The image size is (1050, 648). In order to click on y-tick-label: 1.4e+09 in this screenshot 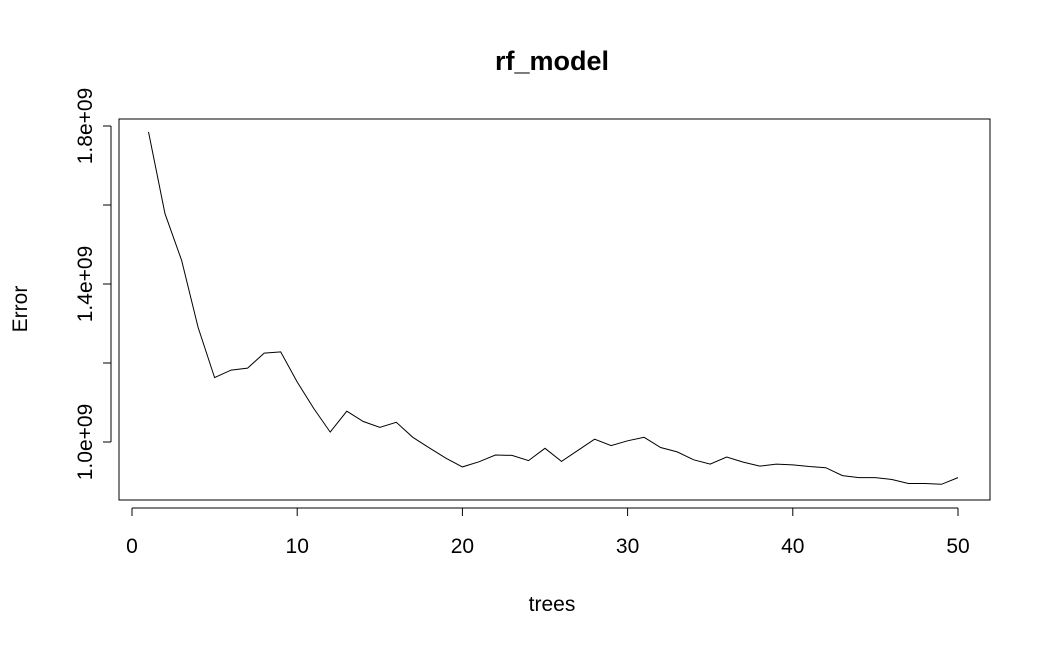, I will do `click(85, 284)`.